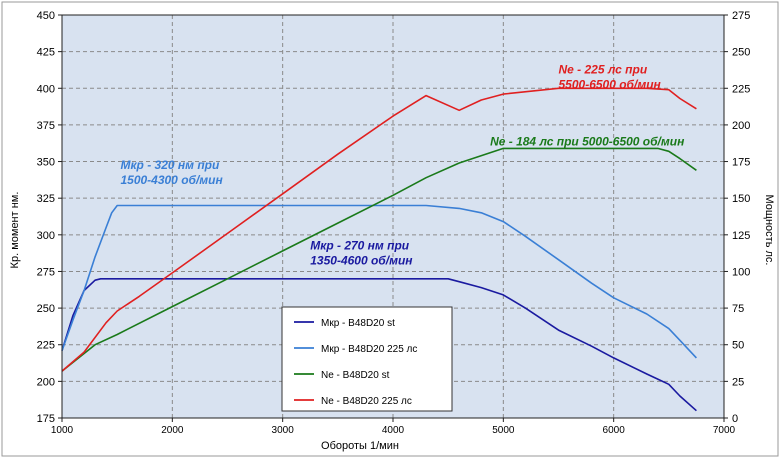 This screenshot has width=780, height=463. I want to click on x-tick-label: 1000, so click(62, 430).